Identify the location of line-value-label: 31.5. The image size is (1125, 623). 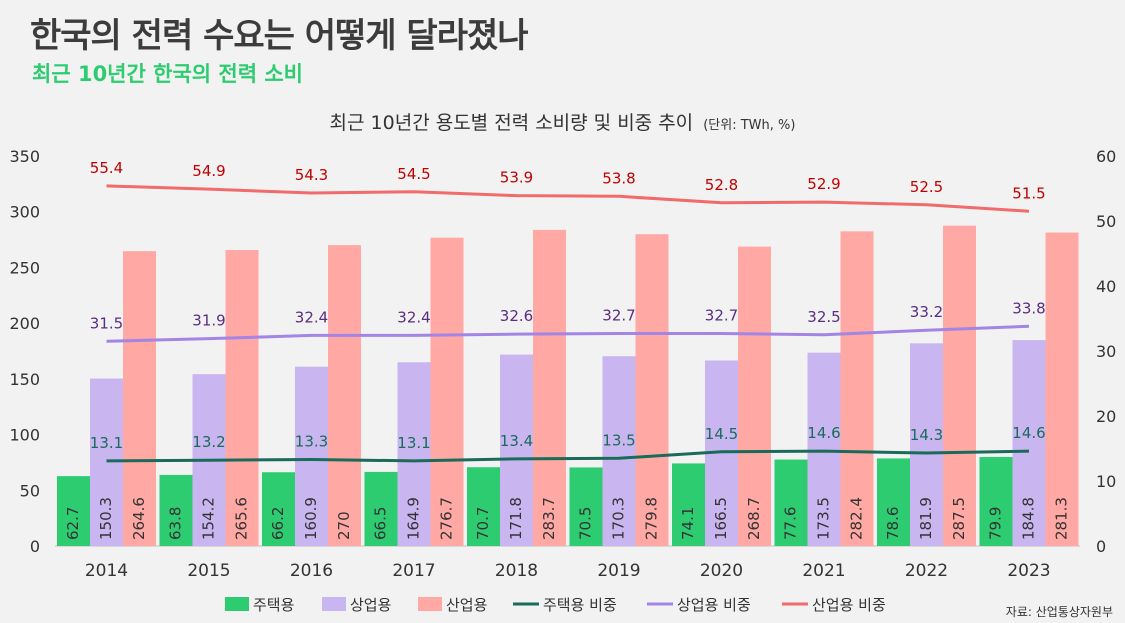
(106, 323).